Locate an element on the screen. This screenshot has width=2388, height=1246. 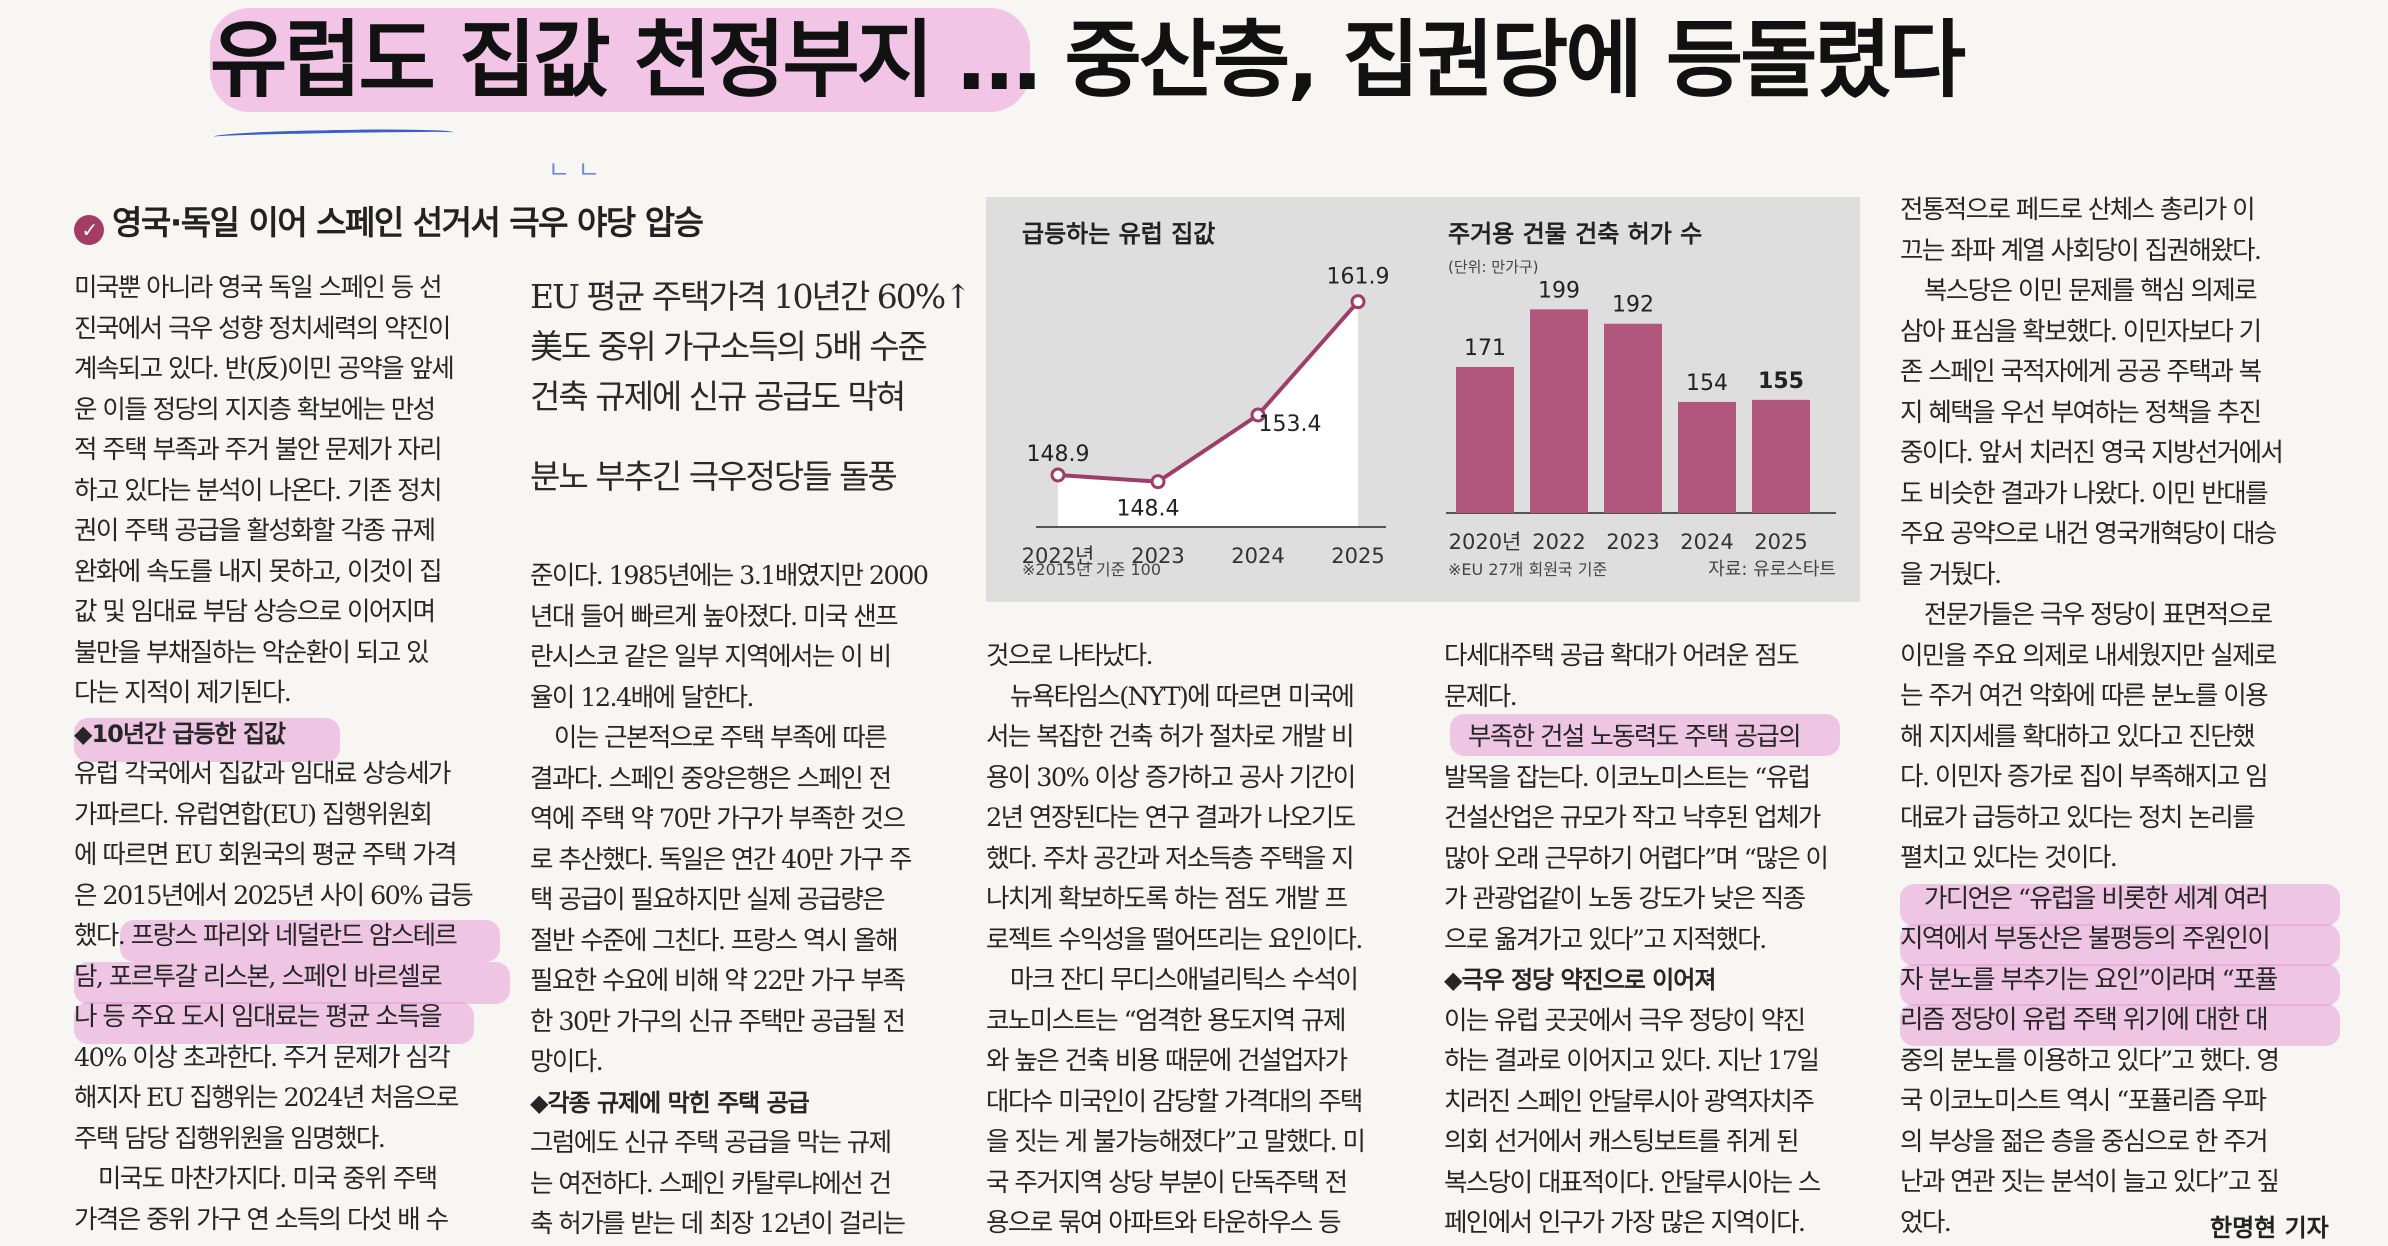
article-line: ◆10년간 급등한 집값 is located at coordinates (180, 733).